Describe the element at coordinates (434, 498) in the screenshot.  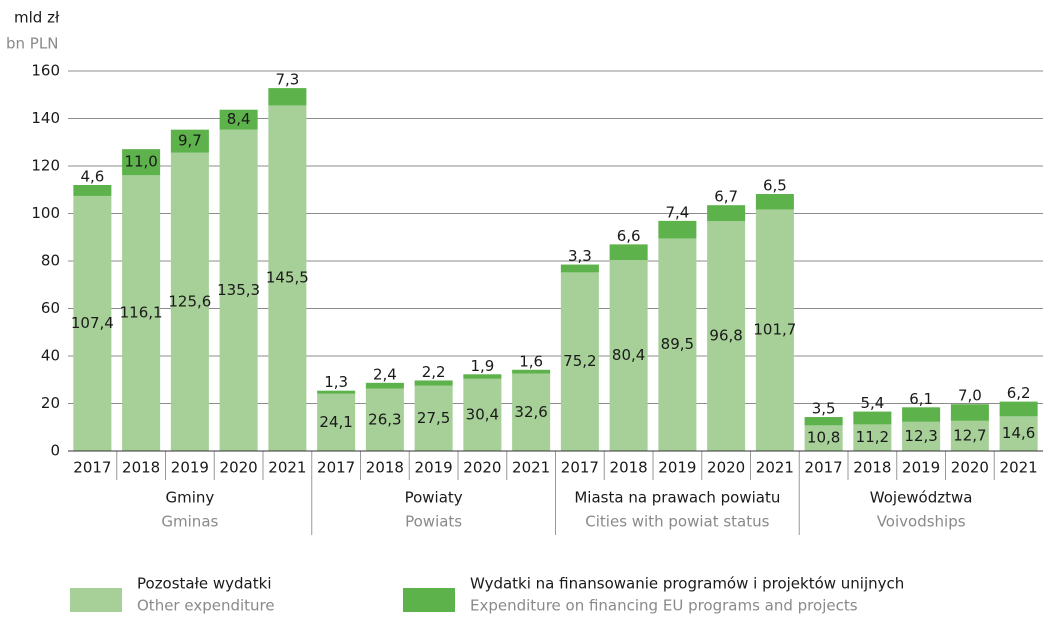
I see `group-label: Powiaty` at that location.